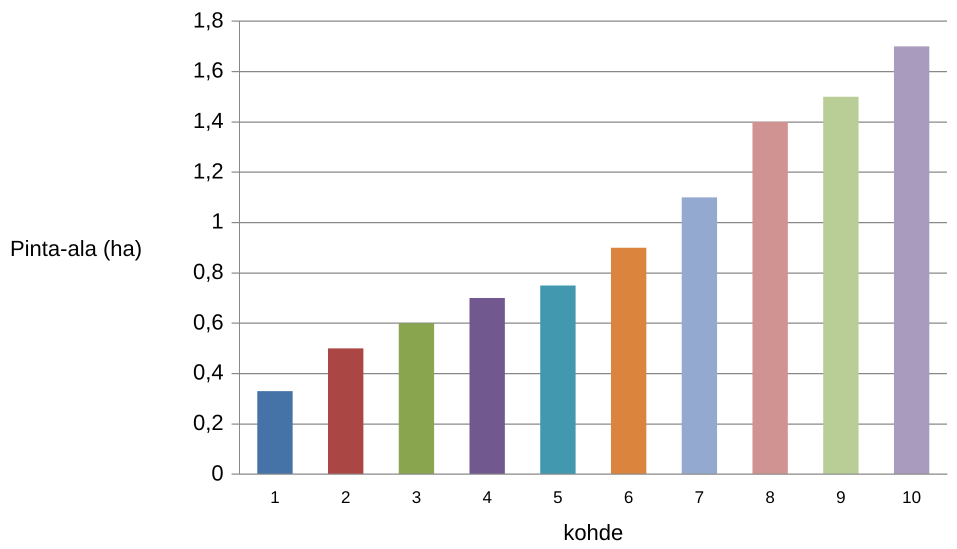 The image size is (957, 549). What do you see at coordinates (208, 19) in the screenshot?
I see `y-tick-label: 1,8` at bounding box center [208, 19].